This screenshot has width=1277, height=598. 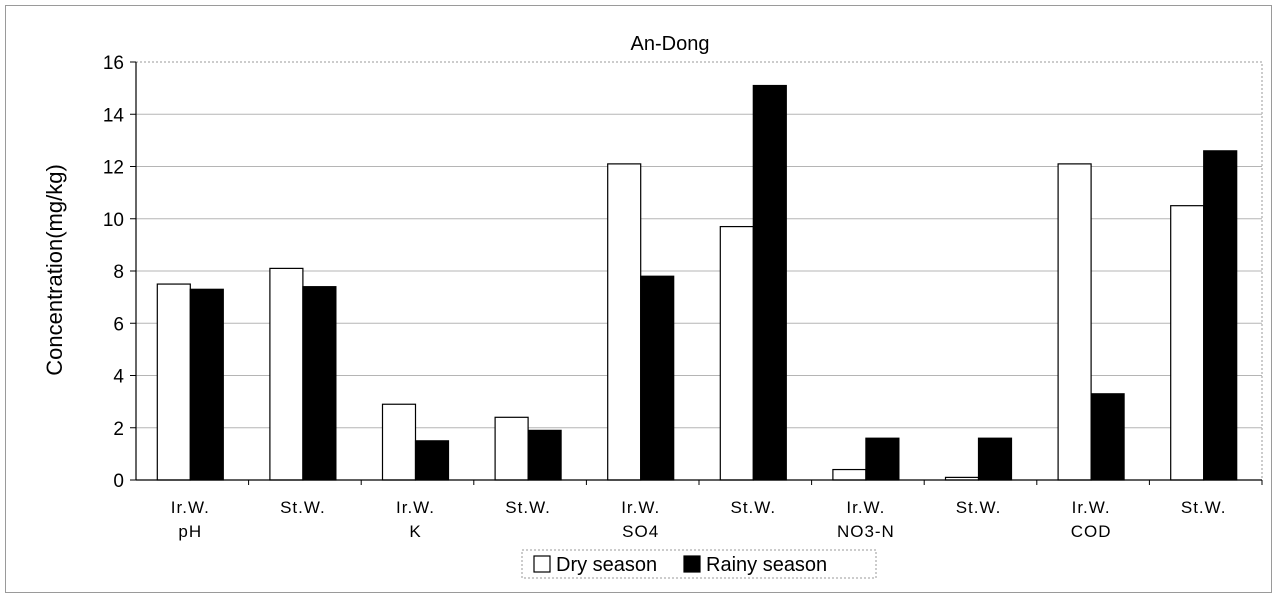 What do you see at coordinates (118, 429) in the screenshot?
I see `y-tick-label: 2` at bounding box center [118, 429].